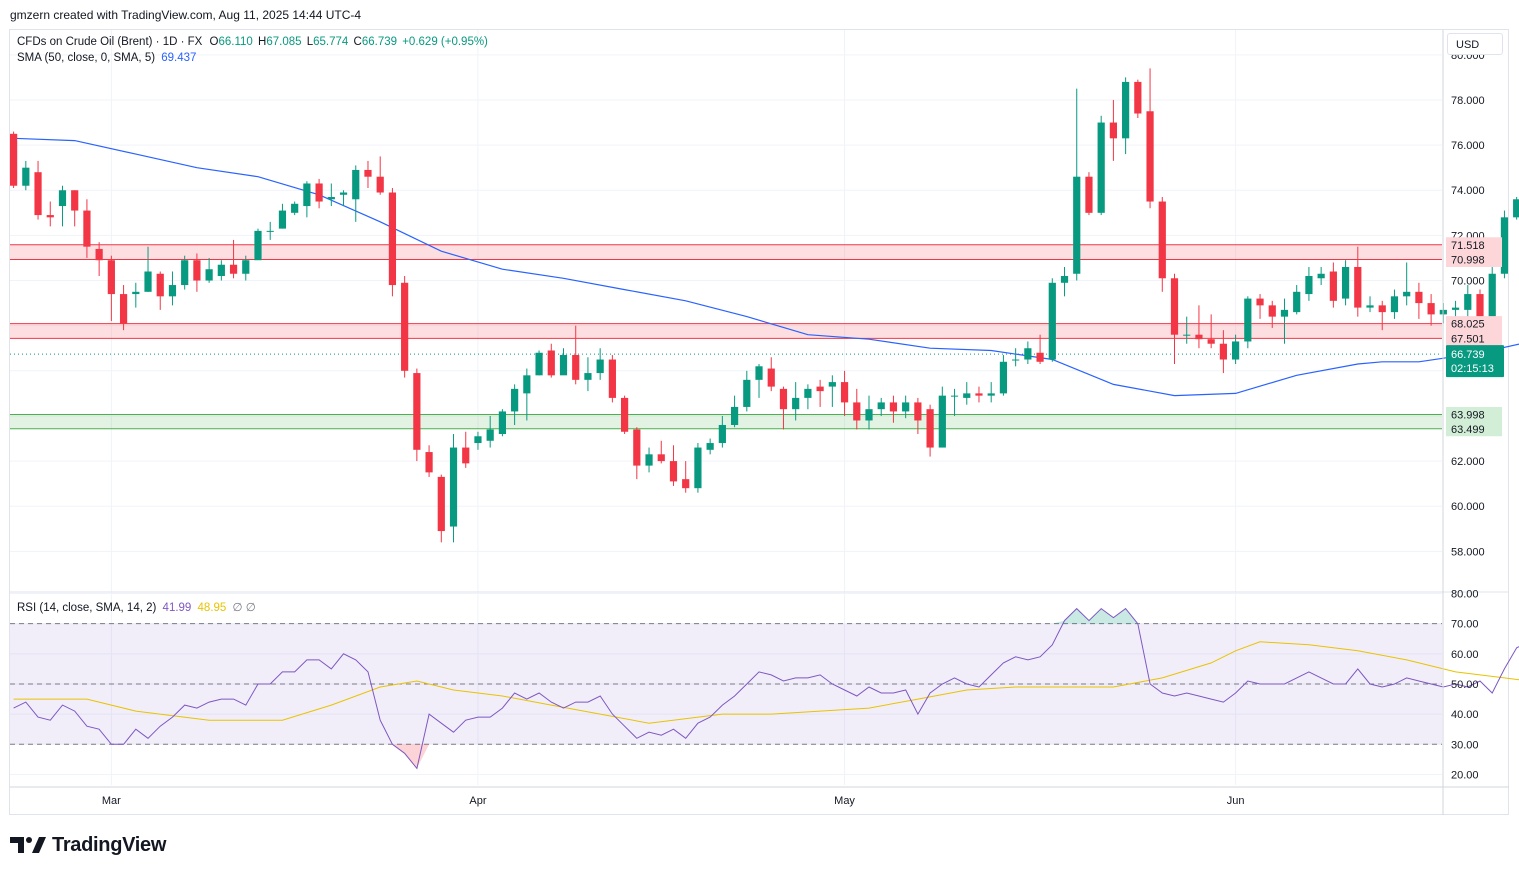 This screenshot has height=875, width=1519. Describe the element at coordinates (1468, 552) in the screenshot. I see `price-tick-label: 58.000` at that location.